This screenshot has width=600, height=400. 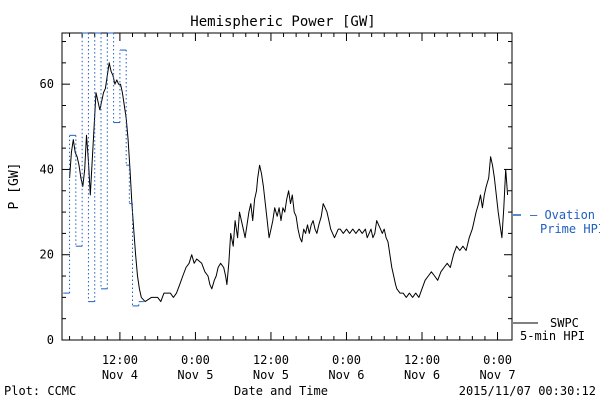 What do you see at coordinates (50, 340) in the screenshot?
I see `y-tick-label: 0` at bounding box center [50, 340].